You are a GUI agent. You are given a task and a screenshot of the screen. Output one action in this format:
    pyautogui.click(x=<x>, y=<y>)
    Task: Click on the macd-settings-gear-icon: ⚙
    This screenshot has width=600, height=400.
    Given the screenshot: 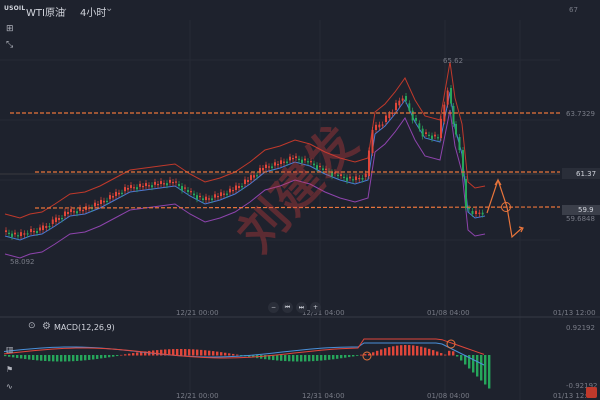 What is the action you would take?
    pyautogui.click(x=46, y=326)
    